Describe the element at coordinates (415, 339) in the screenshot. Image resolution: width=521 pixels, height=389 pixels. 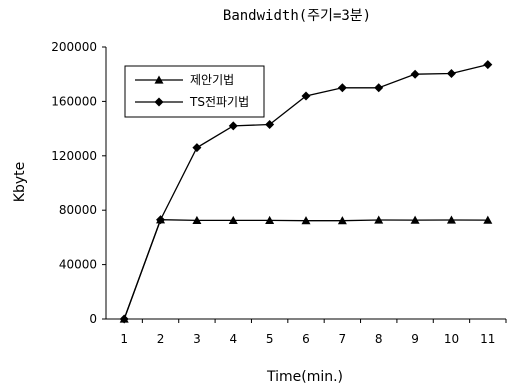
I see `x-tick-label: 9` at that location.